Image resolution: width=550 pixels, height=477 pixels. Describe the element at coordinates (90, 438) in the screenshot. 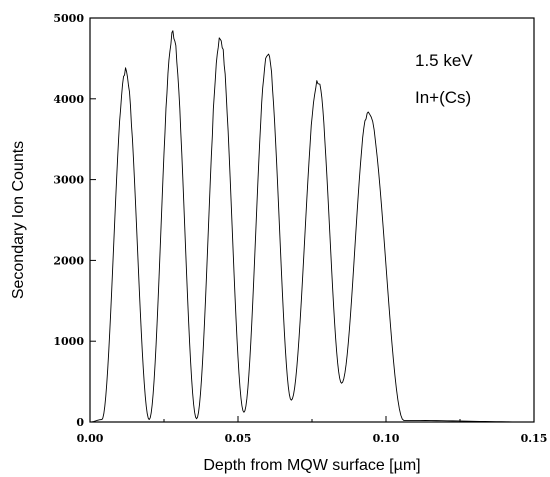

I see `x-tick-label: 0.00` at that location.